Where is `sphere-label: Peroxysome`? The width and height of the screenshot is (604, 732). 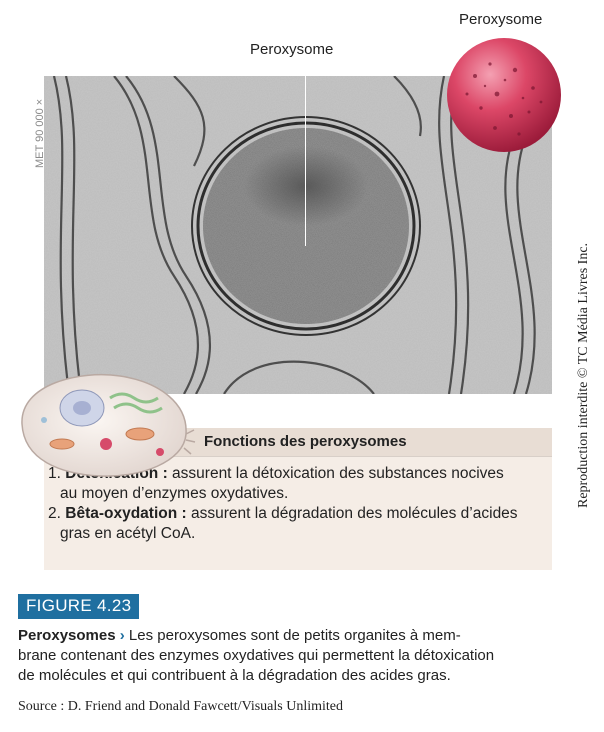 sphere-label: Peroxysome is located at coordinates (501, 19).